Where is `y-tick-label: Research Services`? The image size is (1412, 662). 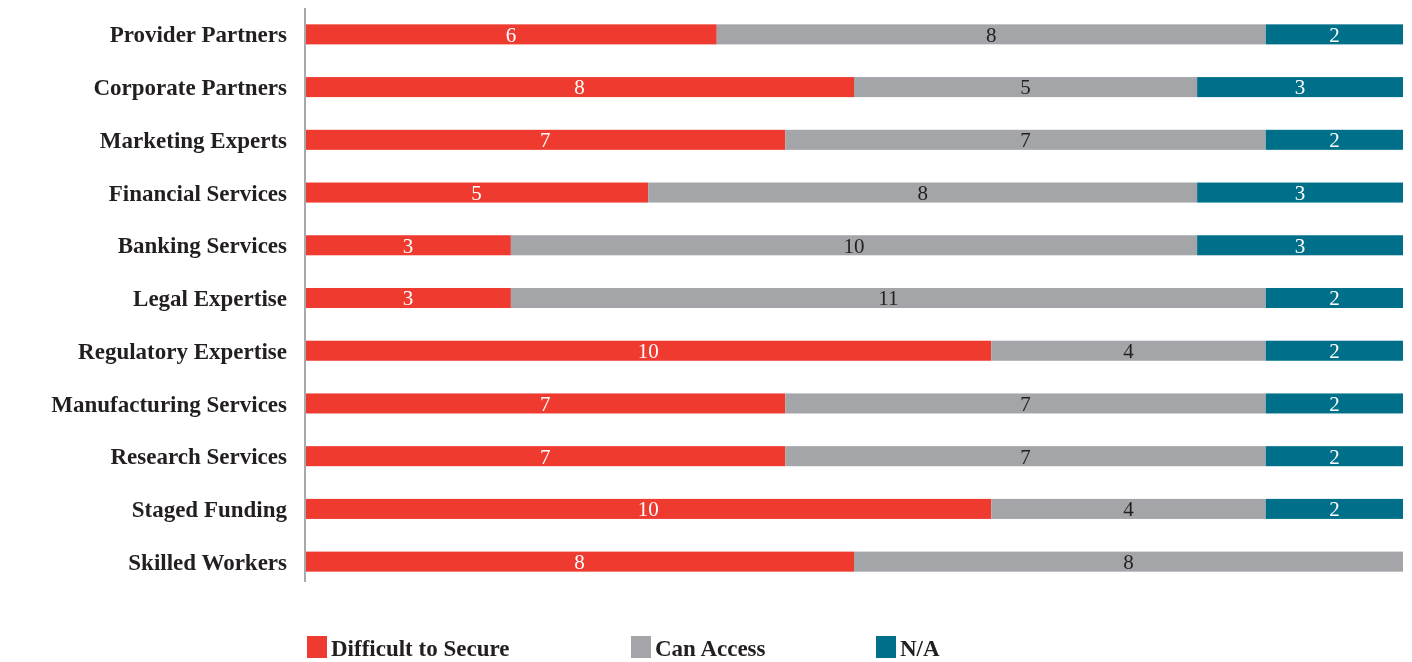
y-tick-label: Research Services is located at coordinates (199, 457).